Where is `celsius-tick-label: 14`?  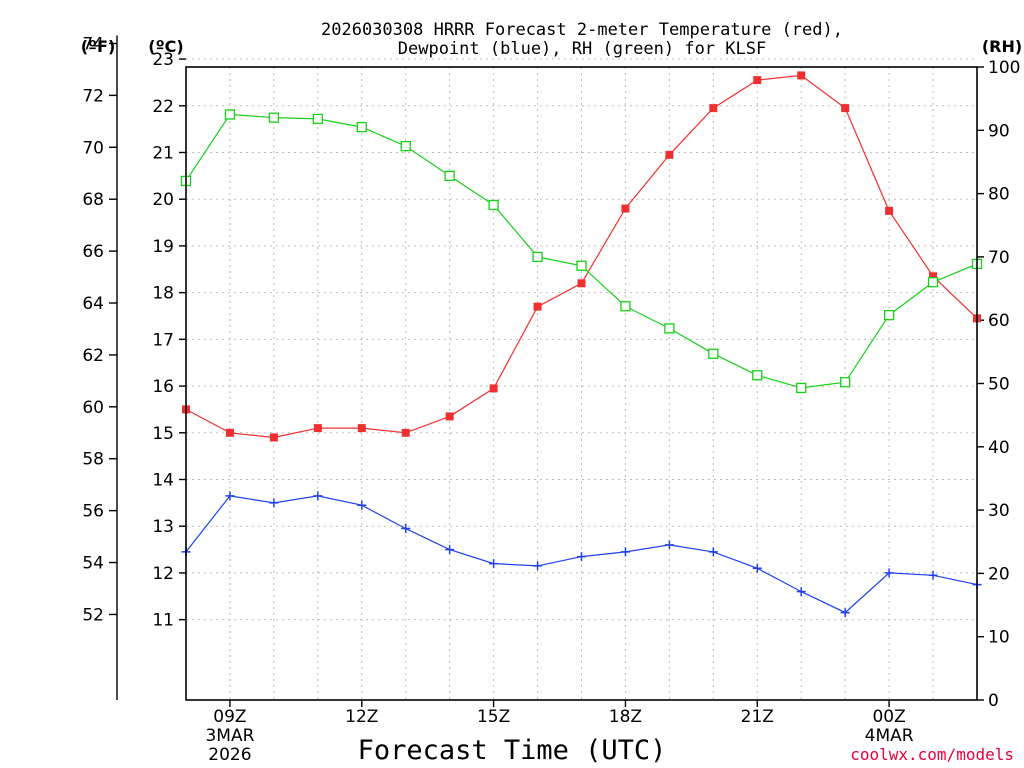 celsius-tick-label: 14 is located at coordinates (163, 481).